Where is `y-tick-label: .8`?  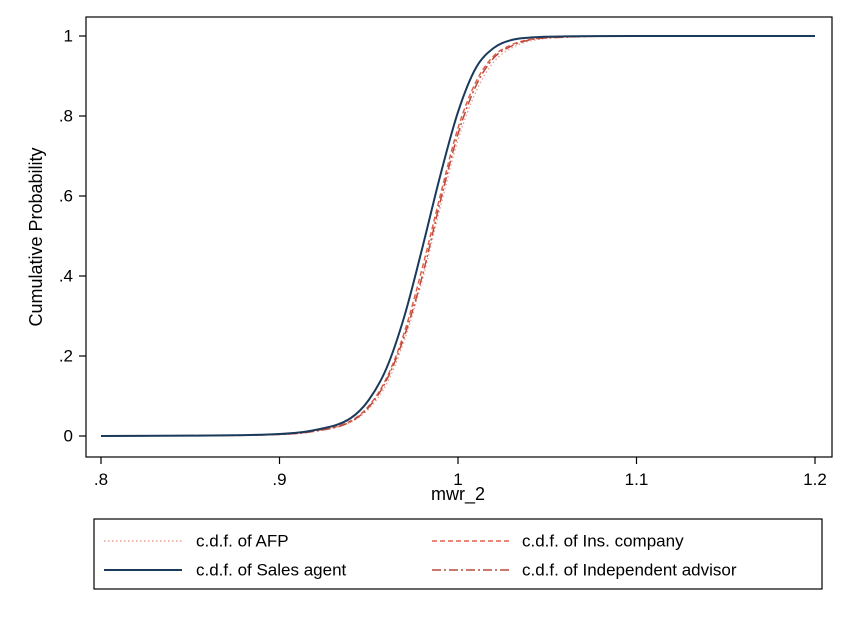
y-tick-label: .8 is located at coordinates (66, 116).